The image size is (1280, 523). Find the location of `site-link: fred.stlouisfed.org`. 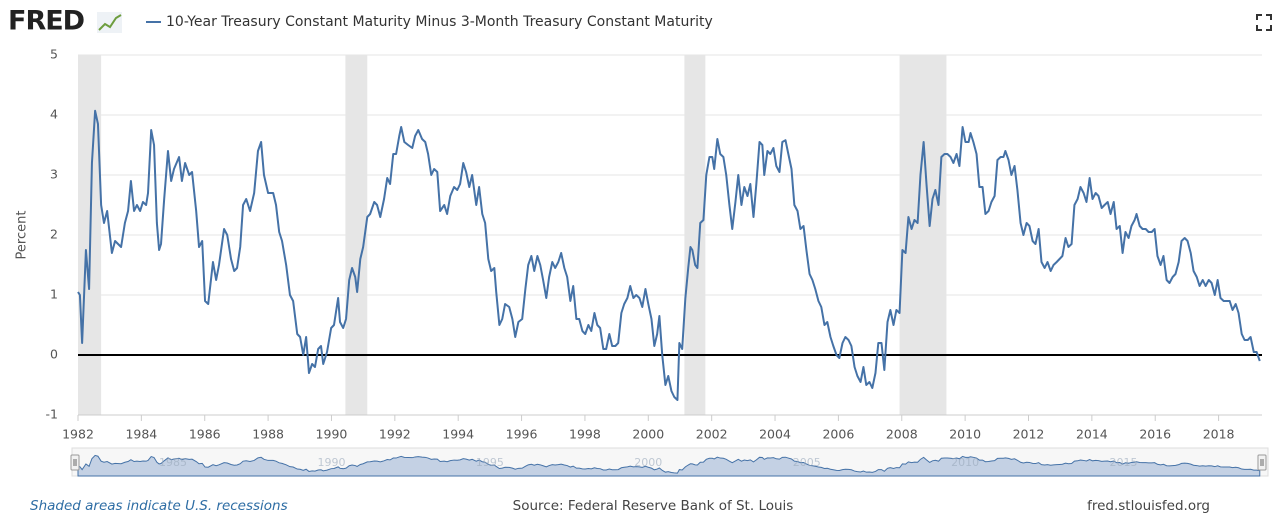

site-link: fred.stlouisfed.org is located at coordinates (1148, 506).